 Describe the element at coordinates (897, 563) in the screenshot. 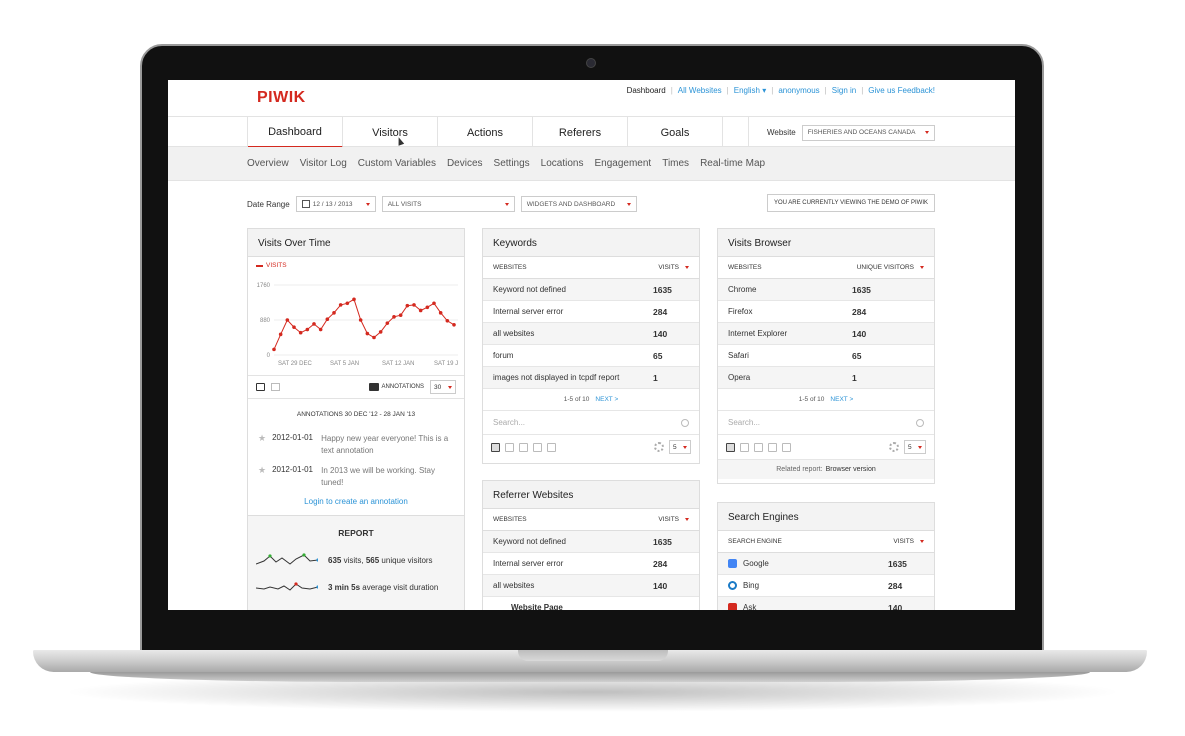

I see `row-value: 1635` at that location.